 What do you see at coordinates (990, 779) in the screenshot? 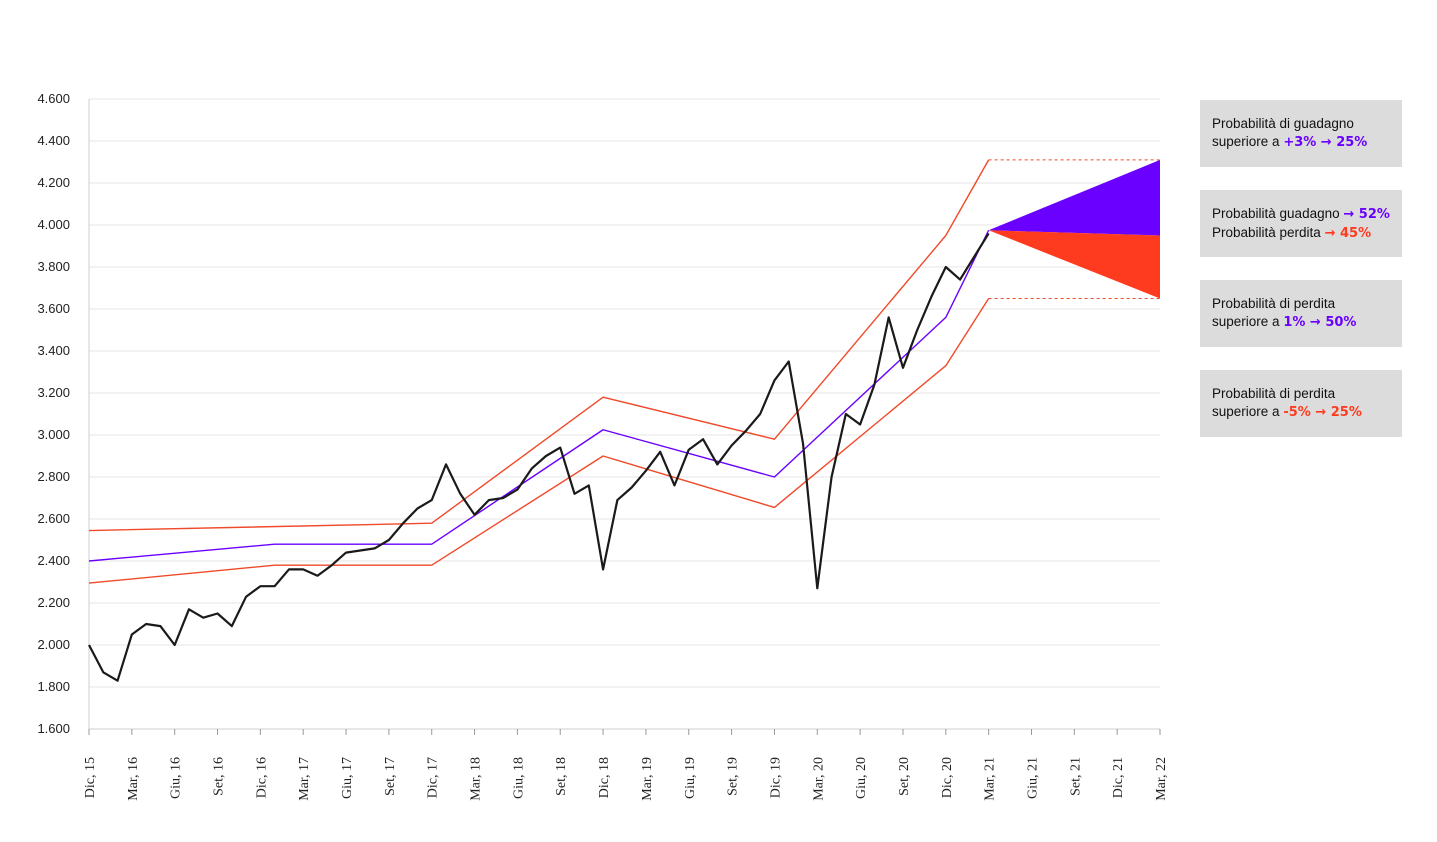
I see `x-tick-label: Mar, 21` at bounding box center [990, 779].